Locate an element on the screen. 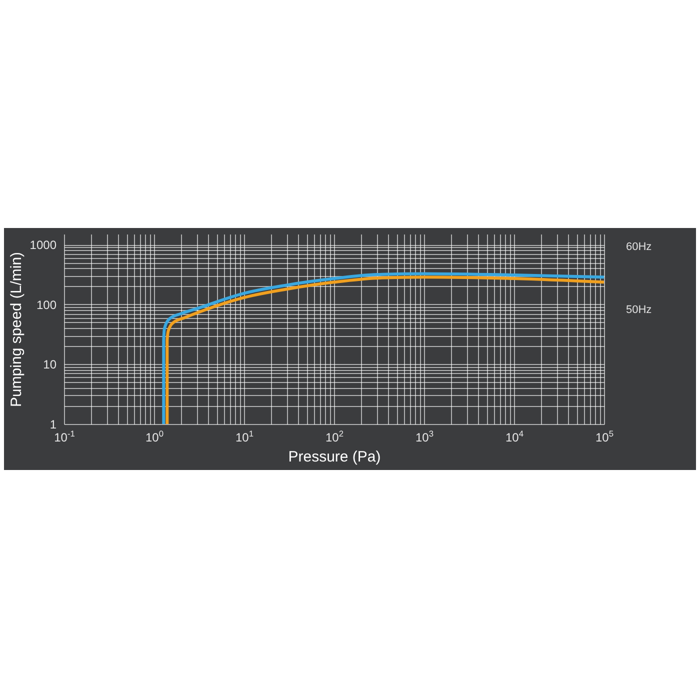 The width and height of the screenshot is (700, 700). x-tick-label: 10$^{2}$ is located at coordinates (334, 436).